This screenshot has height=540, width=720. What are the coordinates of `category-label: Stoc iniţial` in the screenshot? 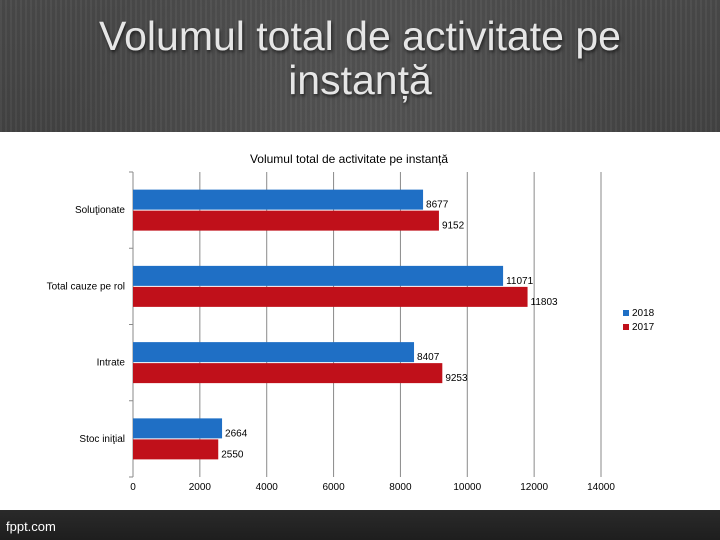 It's located at (102, 439).